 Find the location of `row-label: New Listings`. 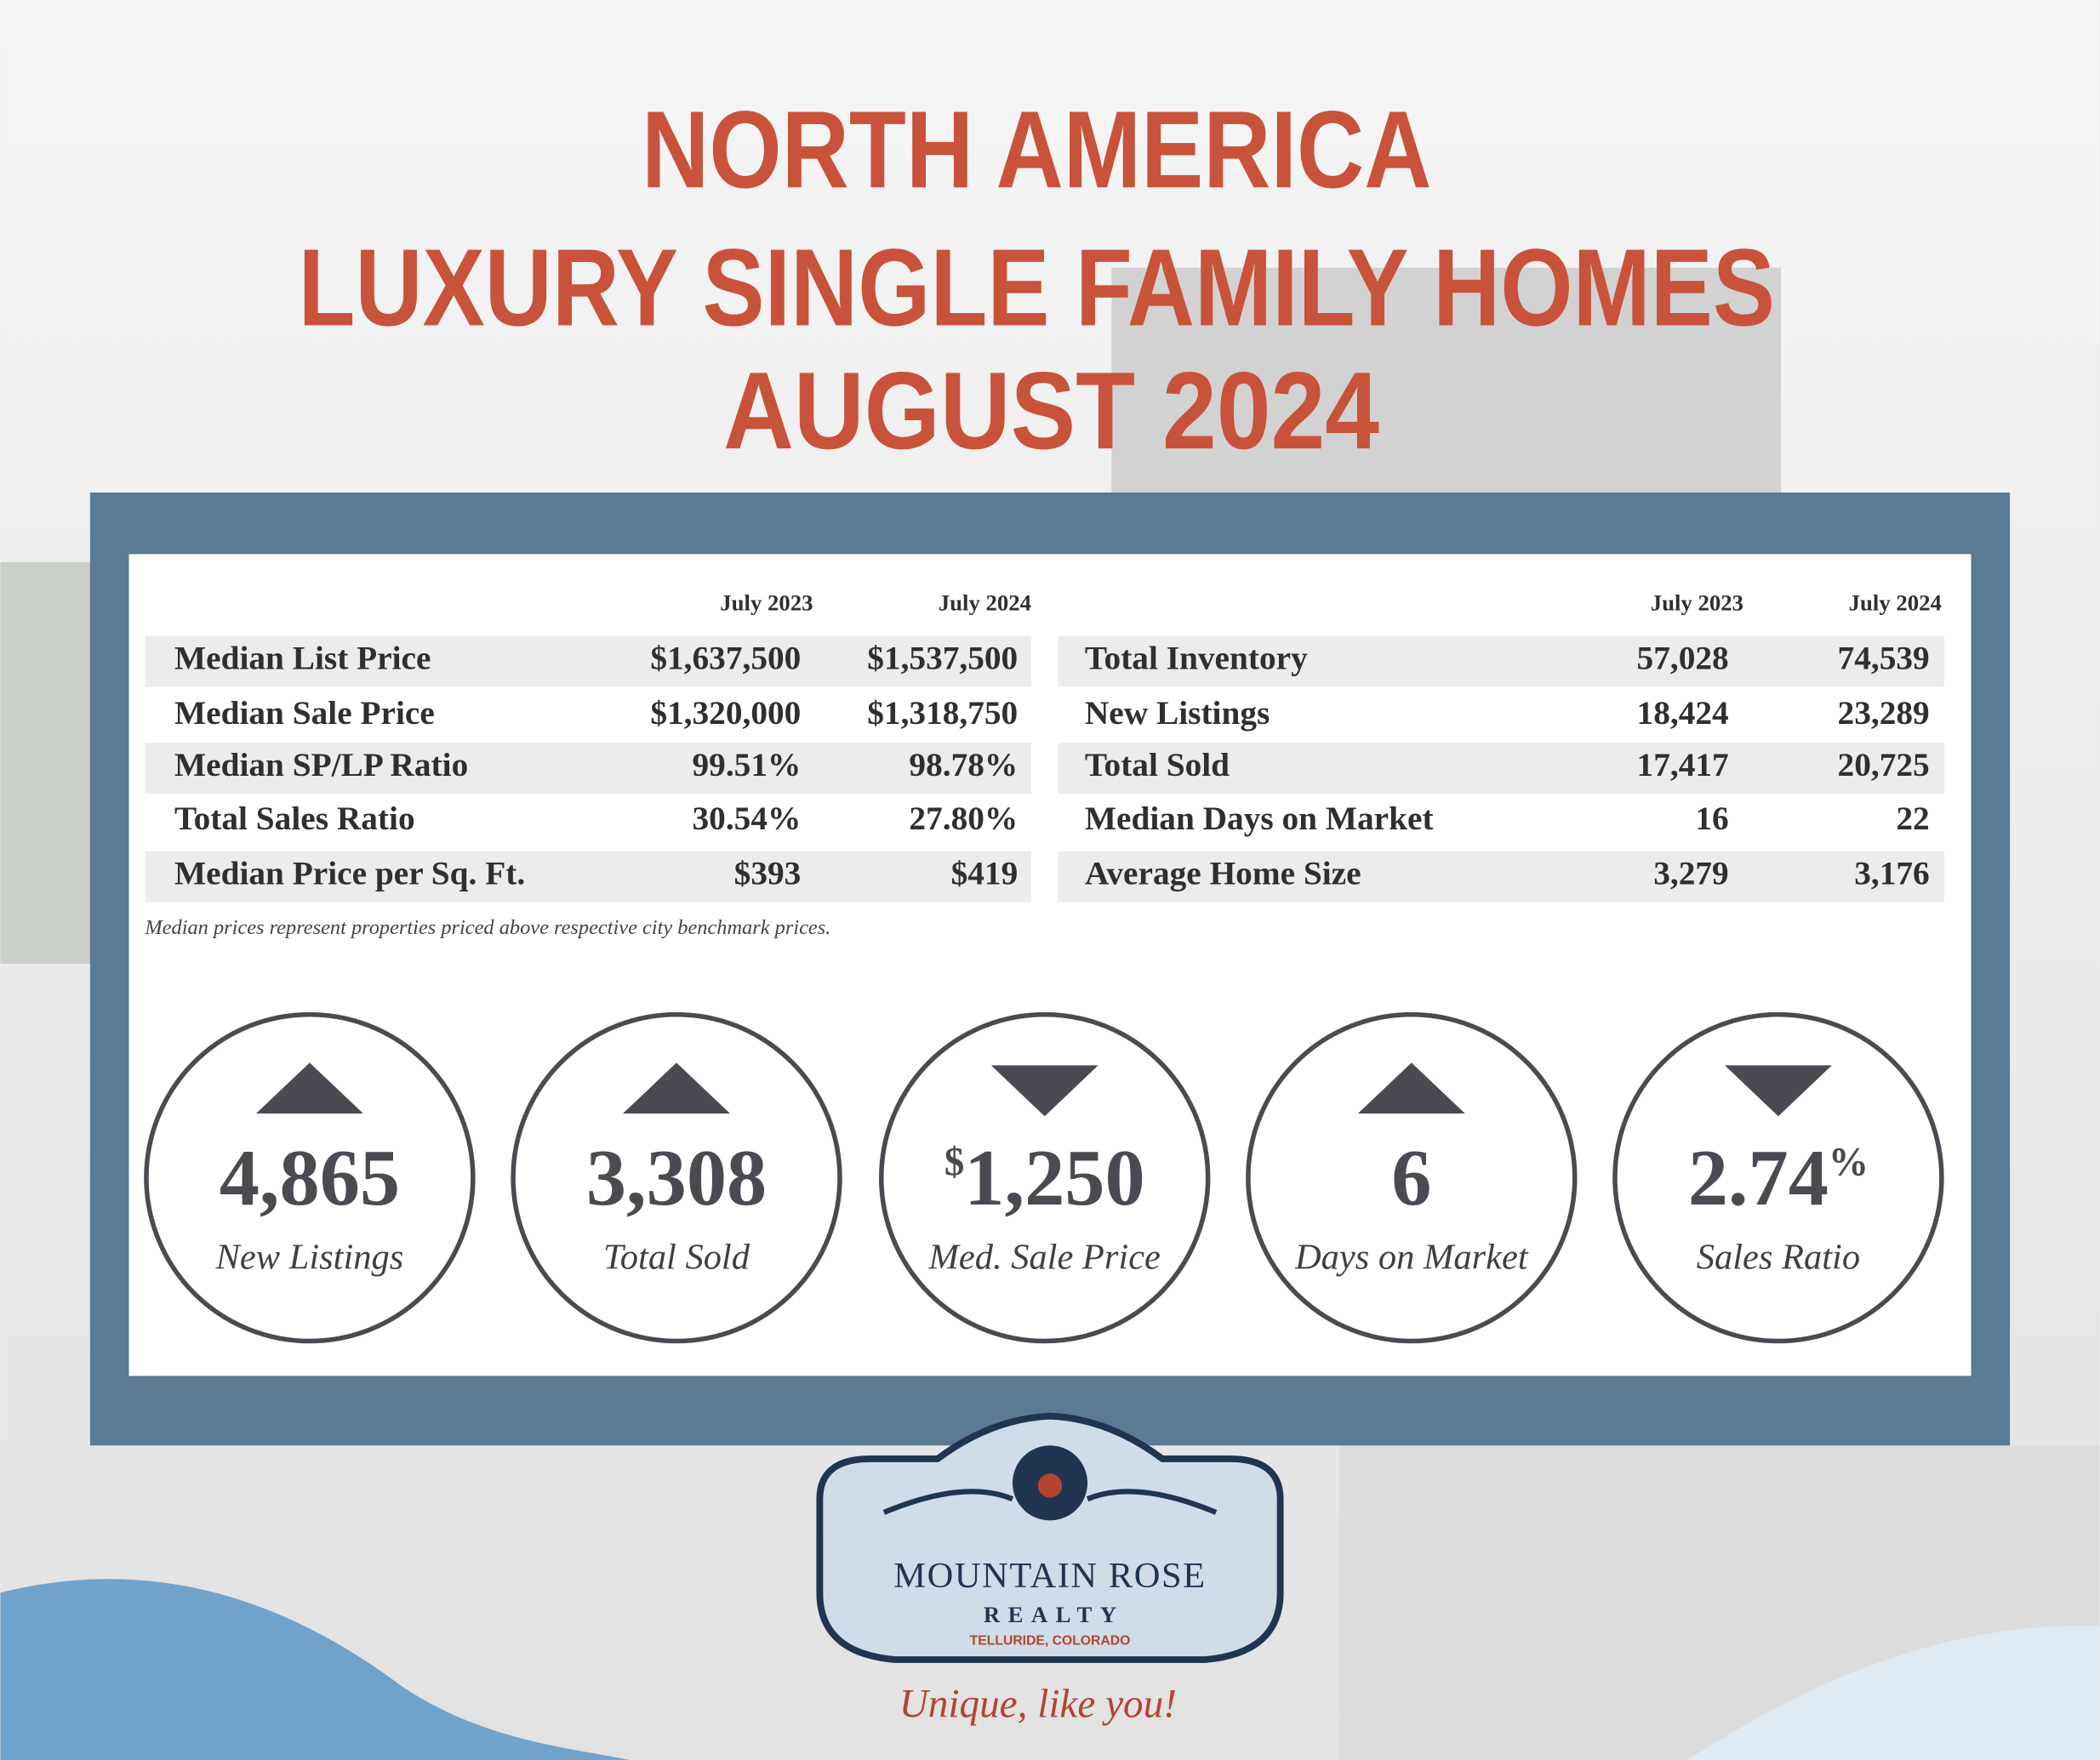

row-label: New Listings is located at coordinates (1177, 713).